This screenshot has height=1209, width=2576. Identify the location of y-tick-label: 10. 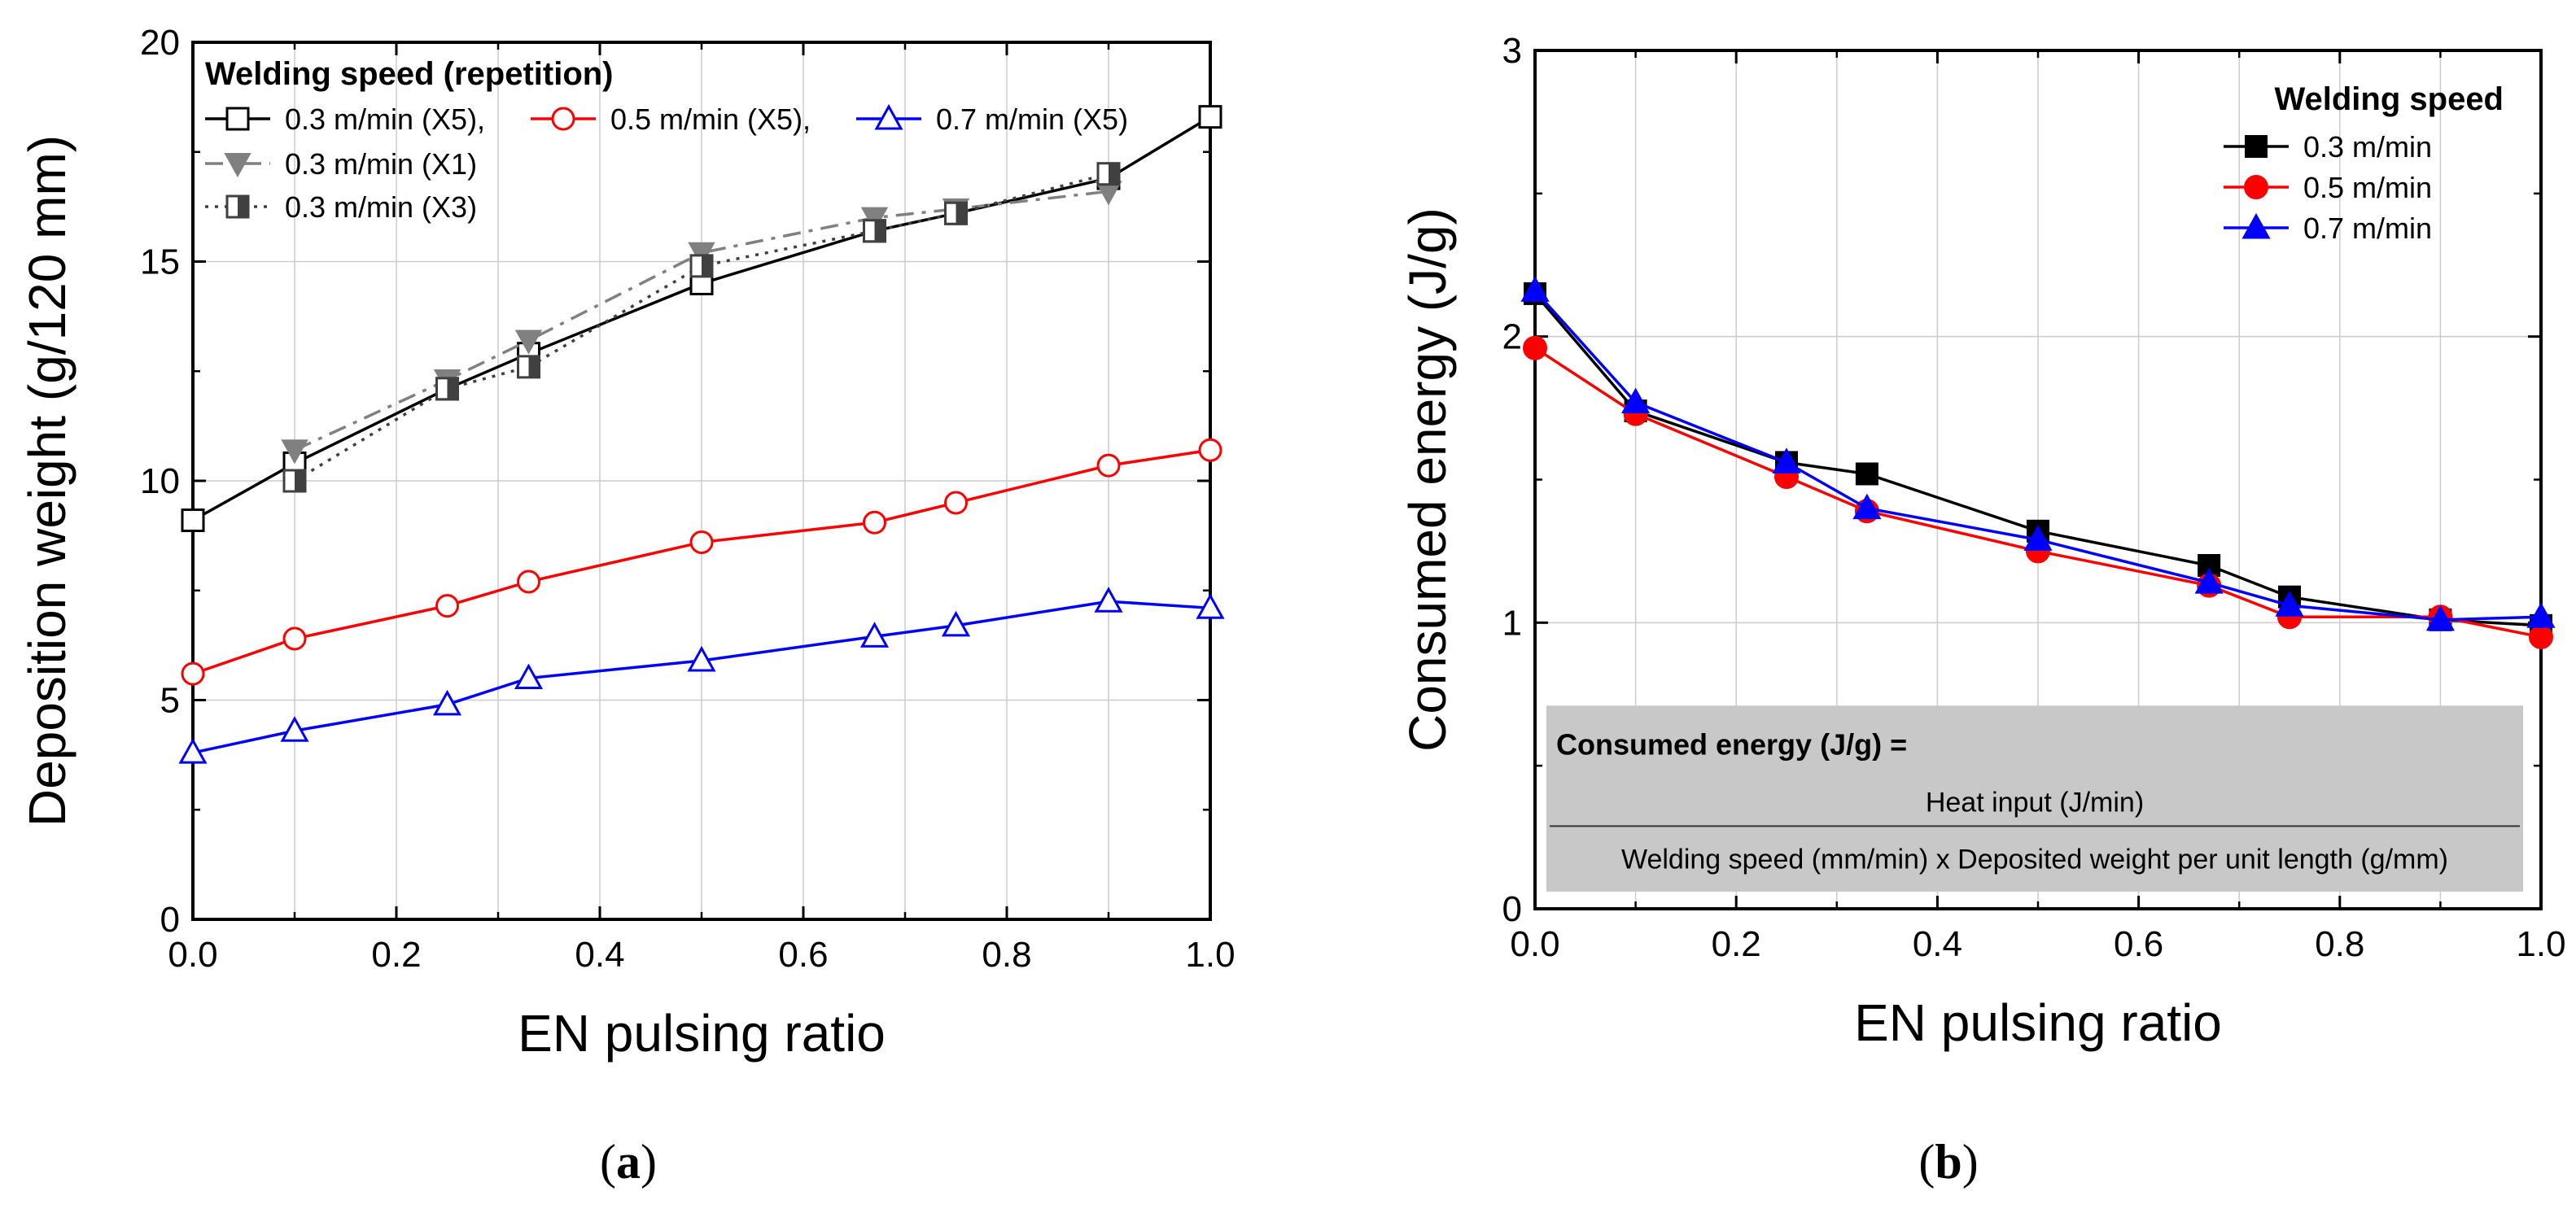
(160, 481).